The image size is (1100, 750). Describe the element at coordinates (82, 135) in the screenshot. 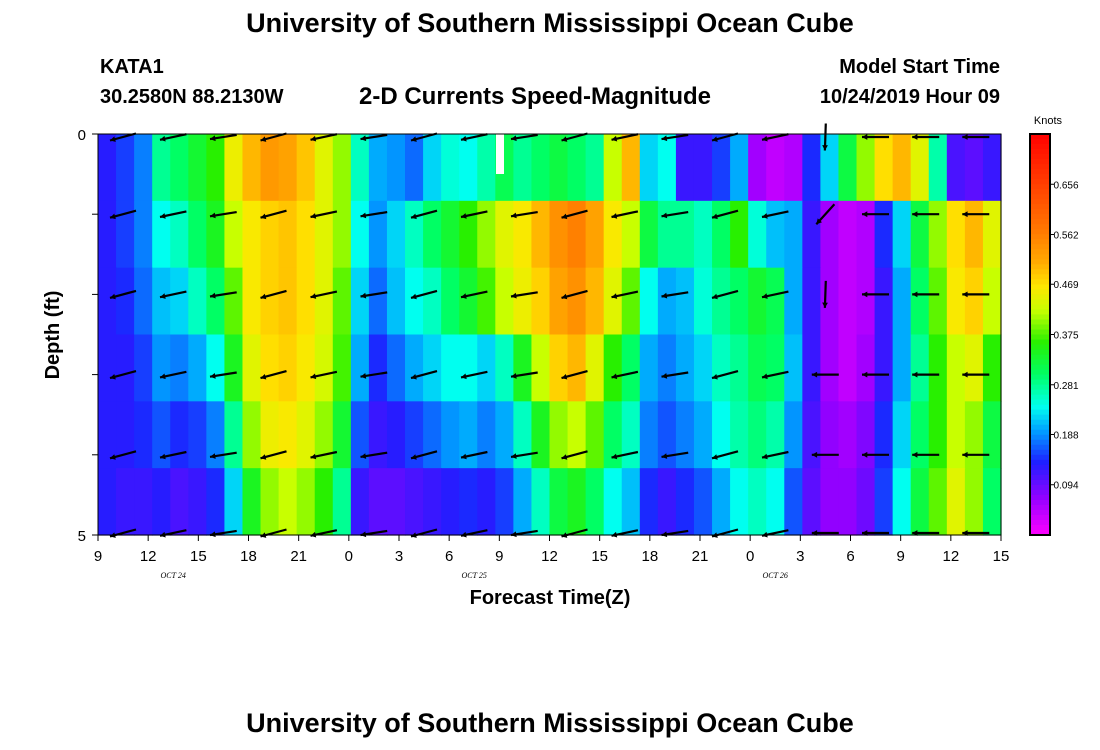

I see `y-tick-label: 0` at that location.